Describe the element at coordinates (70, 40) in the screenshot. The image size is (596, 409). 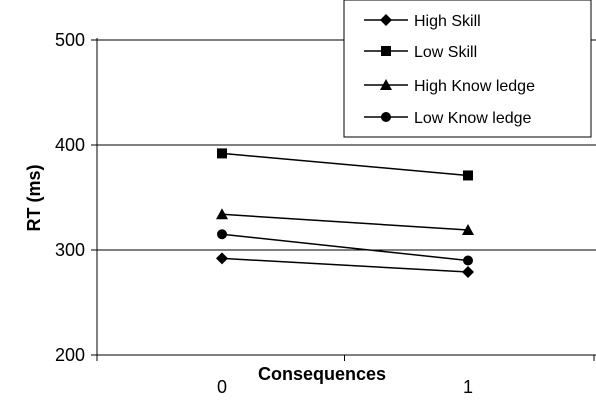
I see `y-tick-label-500: 500` at that location.